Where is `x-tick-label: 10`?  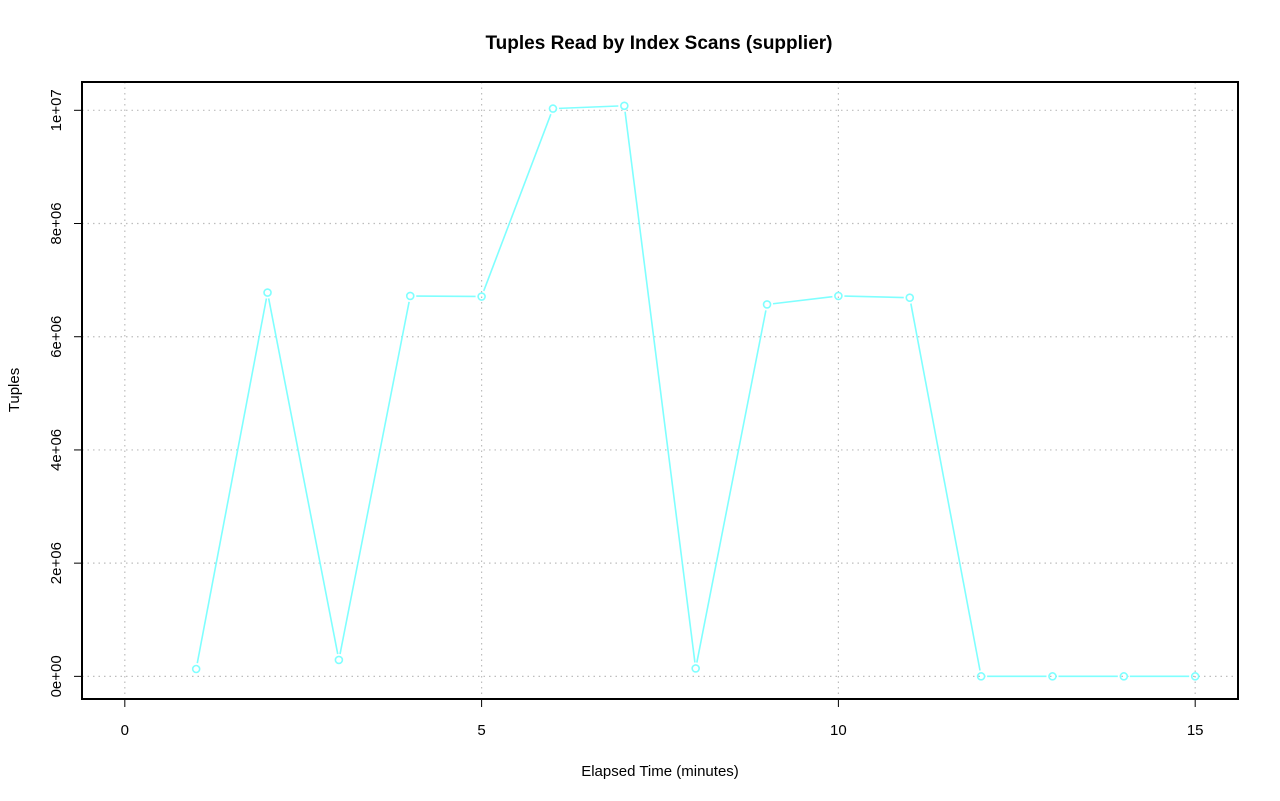
x-tick-label: 10 is located at coordinates (838, 730).